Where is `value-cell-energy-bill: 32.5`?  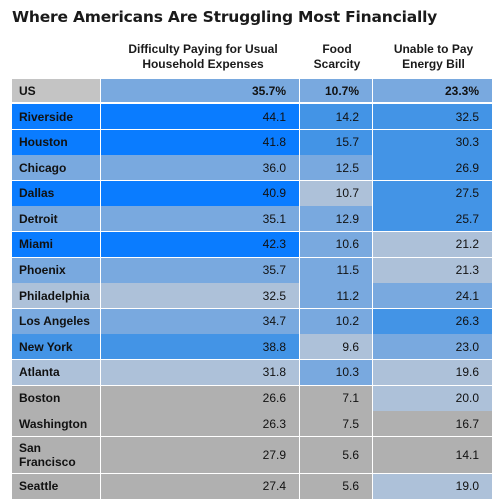
value-cell-energy-bill: 32.5 is located at coordinates (432, 116).